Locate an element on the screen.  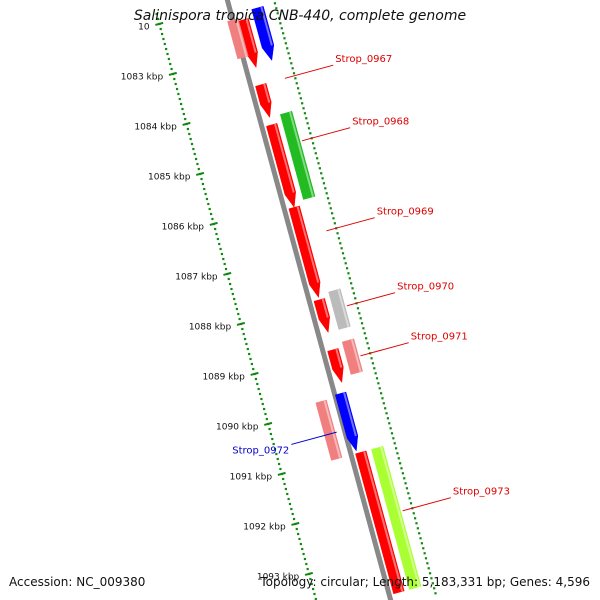
kbp-tick-label: 1090 kbp is located at coordinates (237, 428).